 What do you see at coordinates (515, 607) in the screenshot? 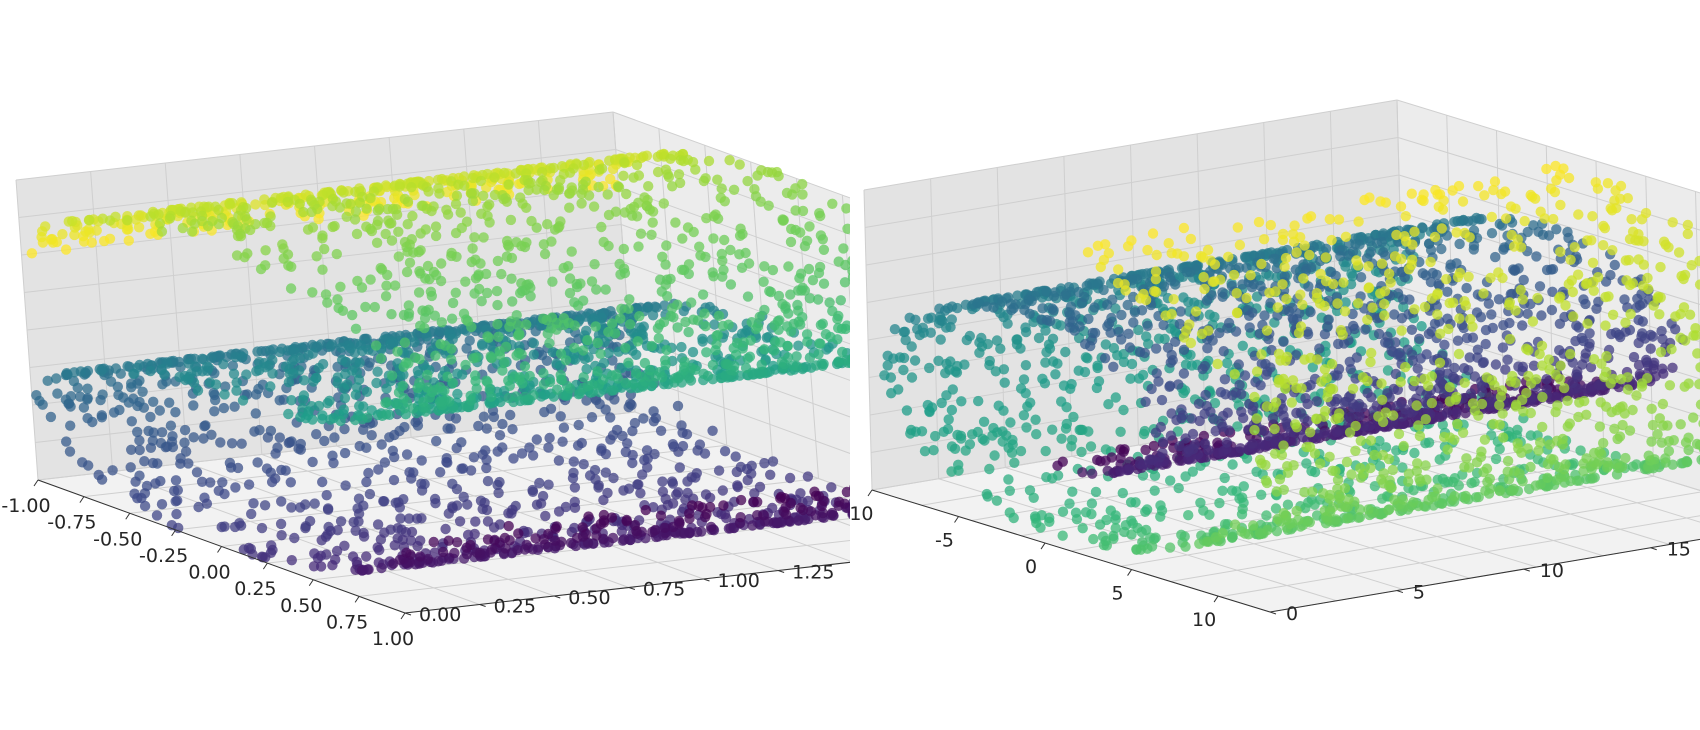
I see `y-tick-label: 0.25` at bounding box center [515, 607].